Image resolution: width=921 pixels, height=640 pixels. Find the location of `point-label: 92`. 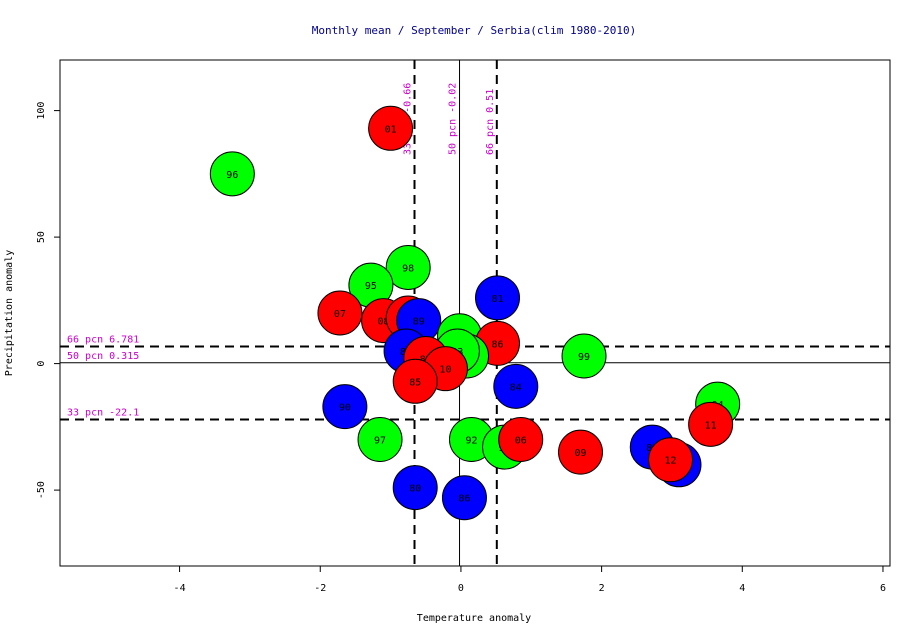

point-label: 92 is located at coordinates (471, 441).